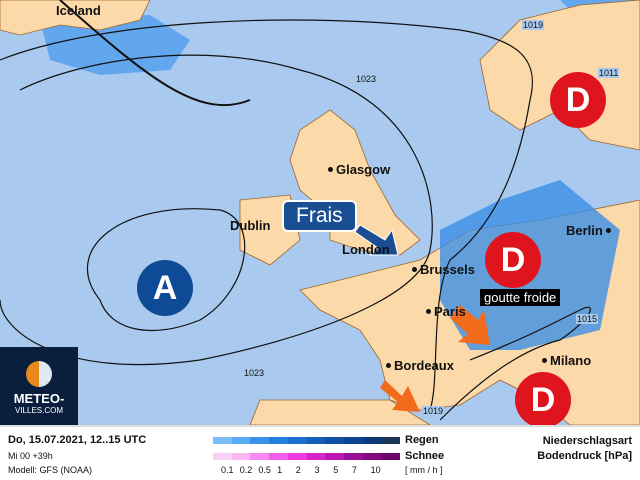 This screenshot has width=640, height=480. Describe the element at coordinates (425, 456) in the screenshot. I see `snow-label: Schnee` at that location.